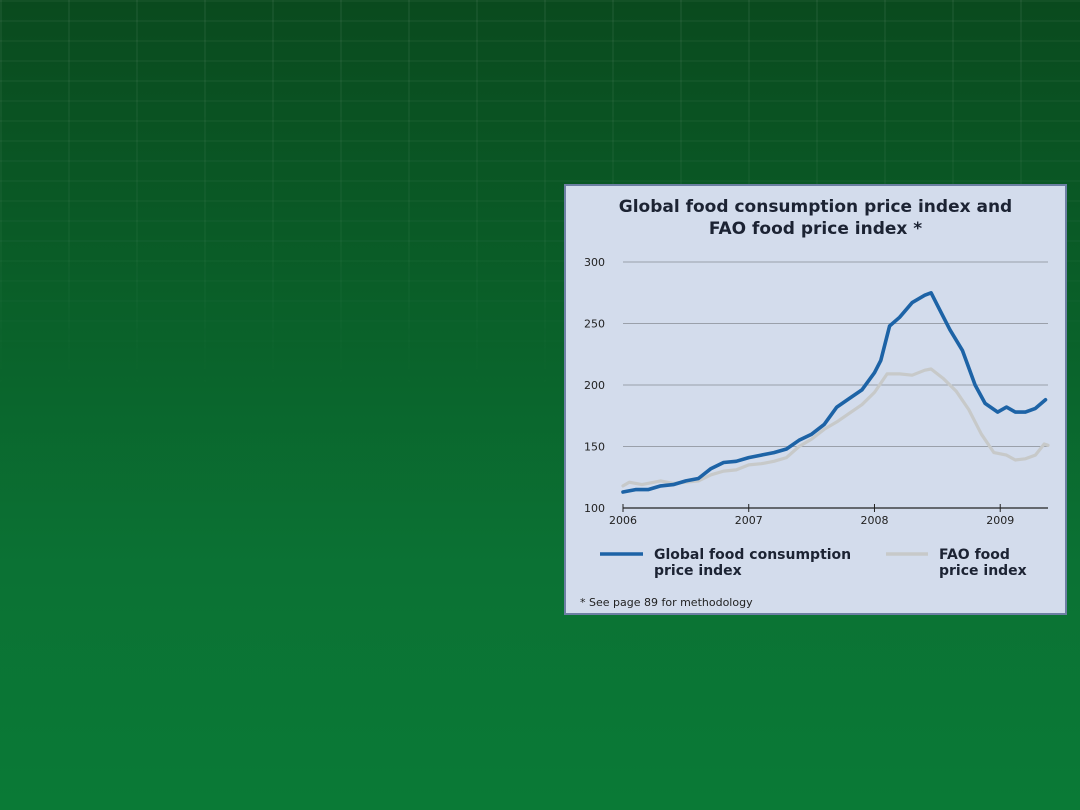 Image resolution: width=1080 pixels, height=810 pixels. I want to click on series-line-fao-food, so click(835, 427).